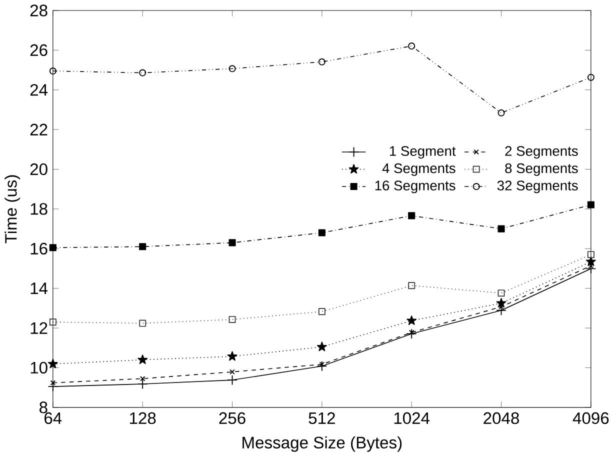 The image size is (614, 456). I want to click on x-tick-label: 64, so click(53, 418).